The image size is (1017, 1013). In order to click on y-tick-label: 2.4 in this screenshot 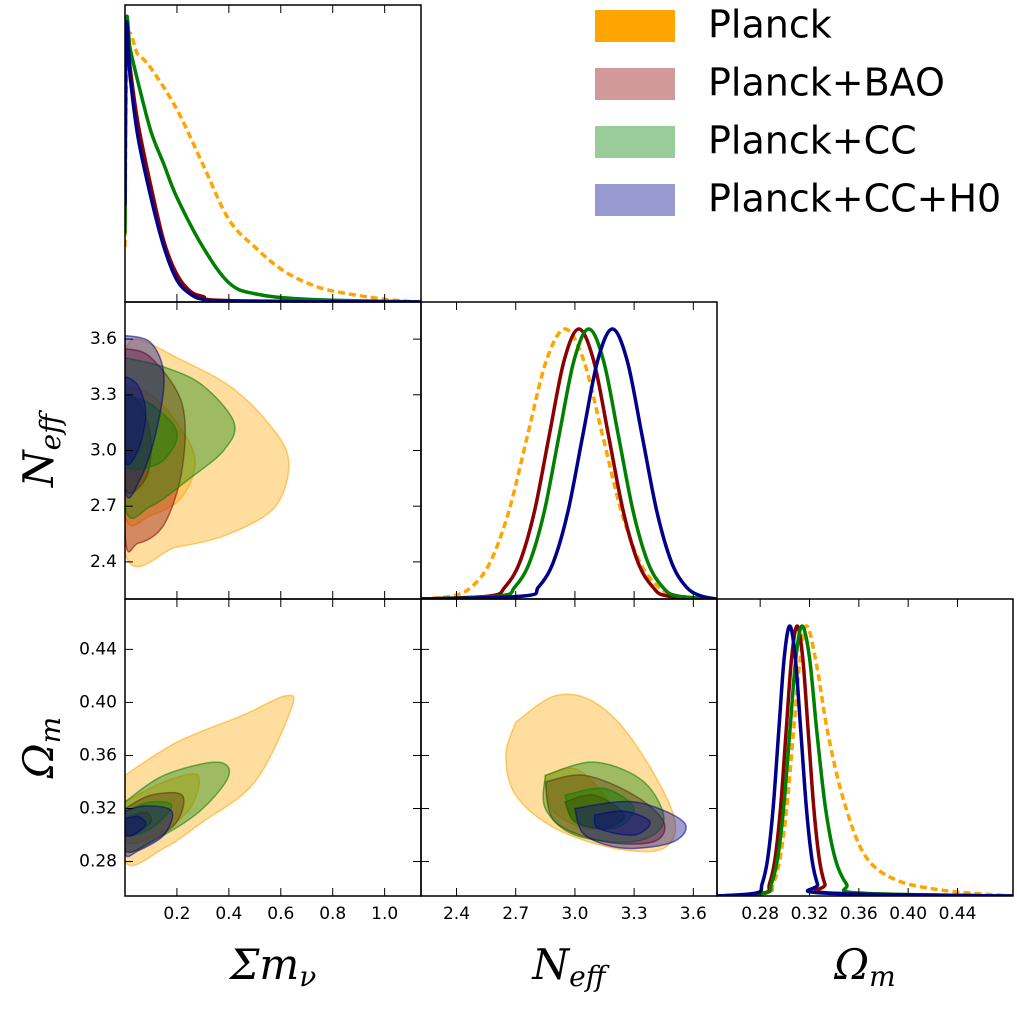, I will do `click(103, 562)`.